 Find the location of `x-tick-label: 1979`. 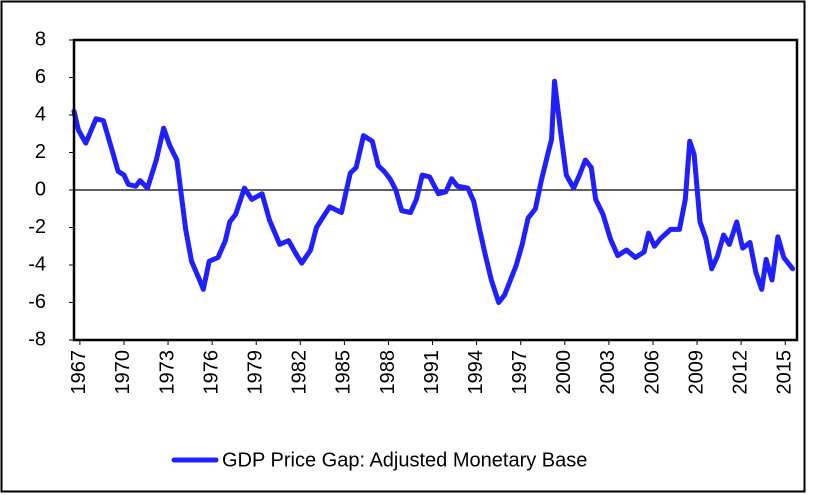

x-tick-label: 1979 is located at coordinates (256, 372).